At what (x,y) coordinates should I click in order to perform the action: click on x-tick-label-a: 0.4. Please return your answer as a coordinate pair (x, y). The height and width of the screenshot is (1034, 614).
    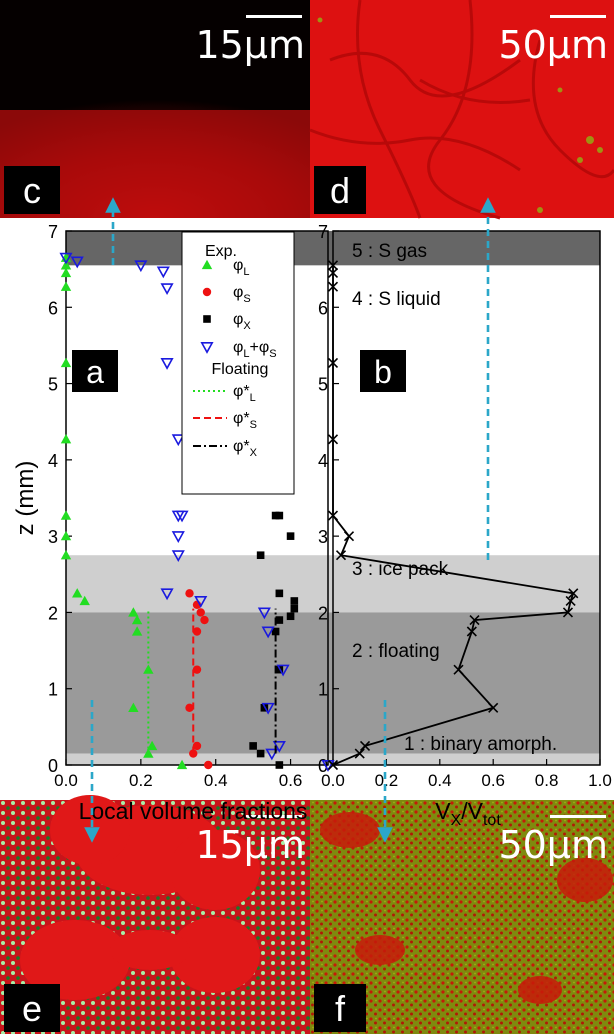
    Looking at the image, I should click on (216, 780).